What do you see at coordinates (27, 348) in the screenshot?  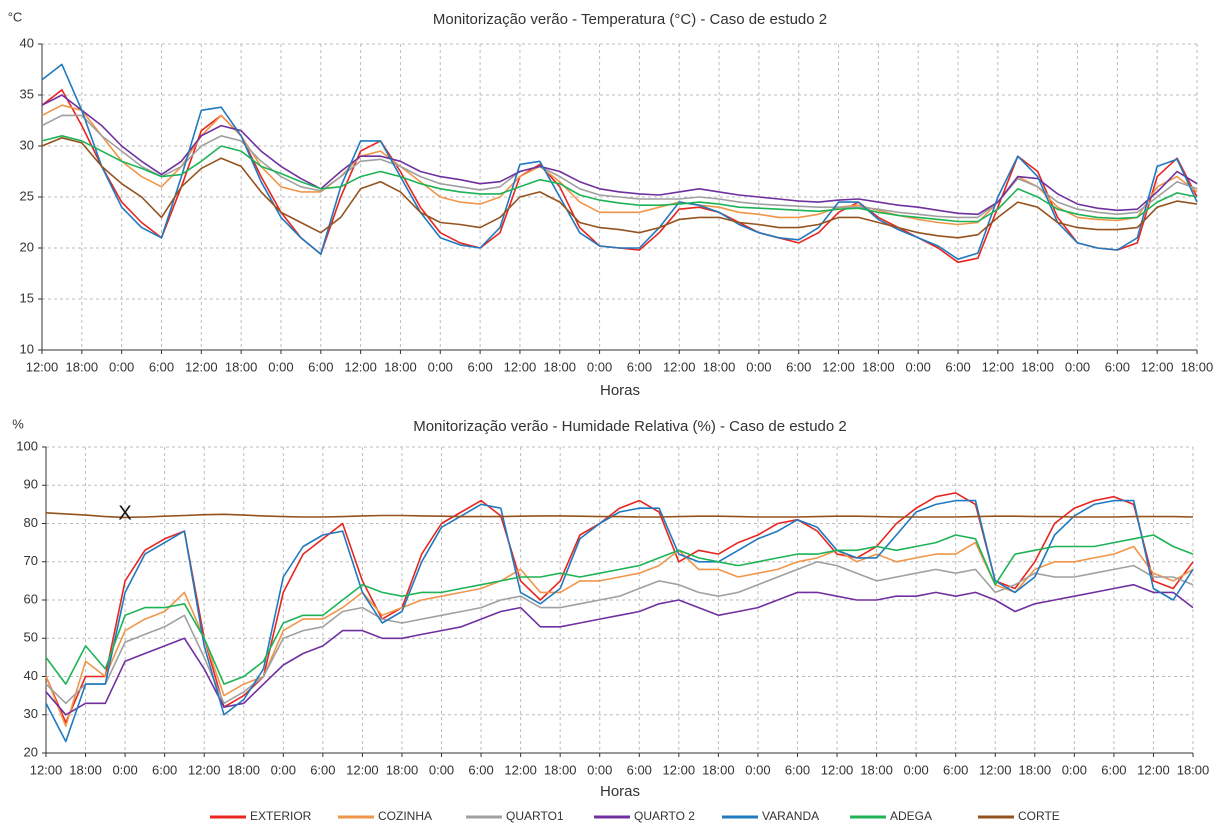 I see `y-tick-label: 10` at bounding box center [27, 348].